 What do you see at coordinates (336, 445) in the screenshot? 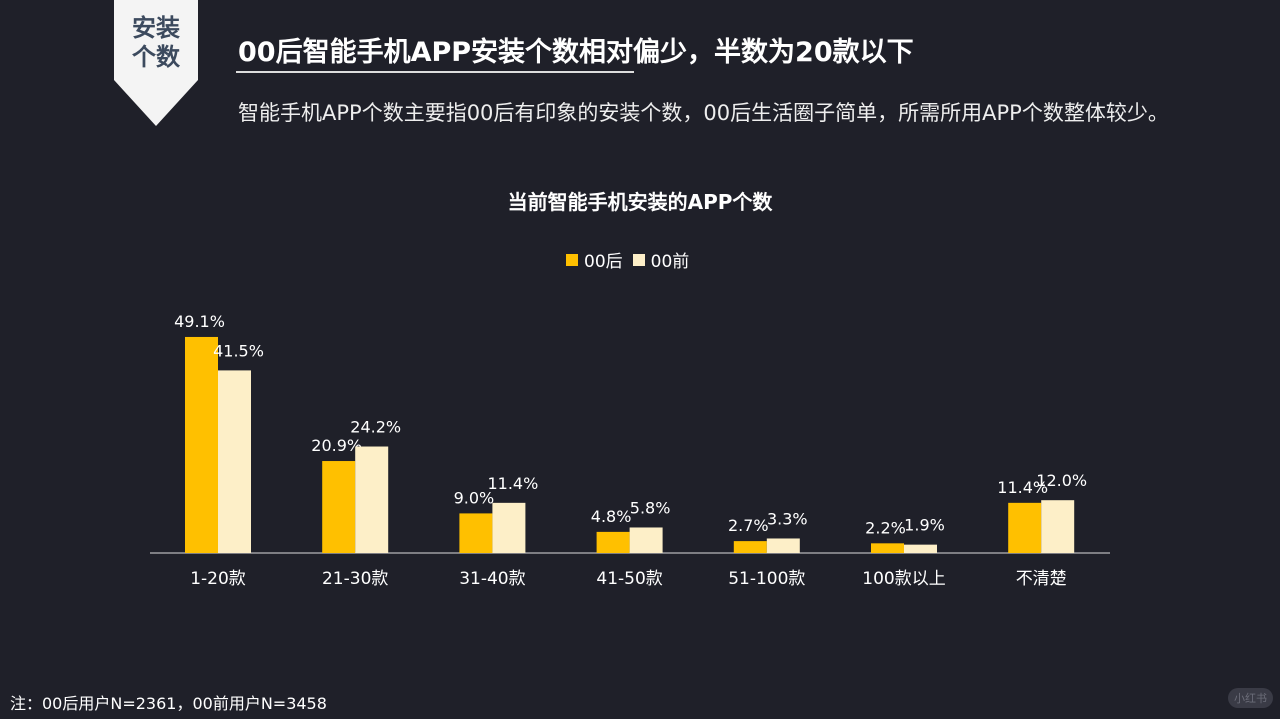
I see `data-label-0-1: 20.9%` at bounding box center [336, 445].